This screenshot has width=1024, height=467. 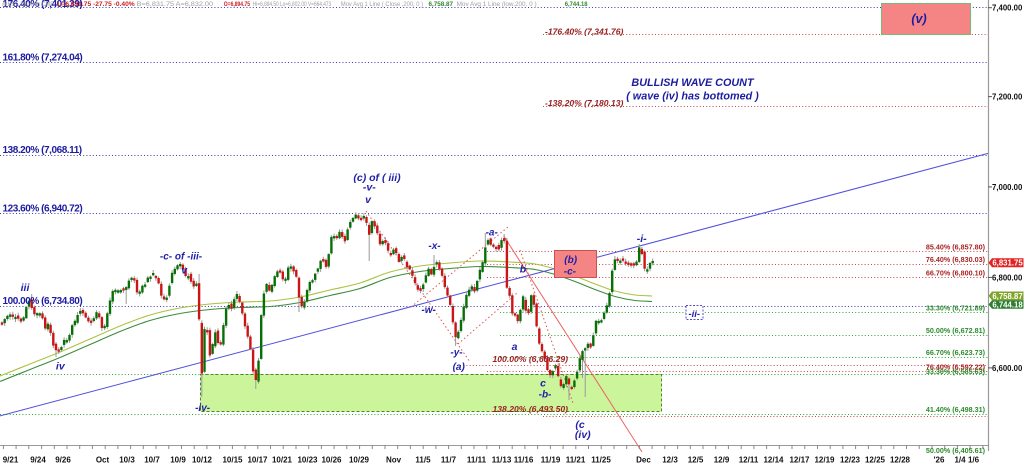 I want to click on svg-text: '26, so click(x=939, y=460).